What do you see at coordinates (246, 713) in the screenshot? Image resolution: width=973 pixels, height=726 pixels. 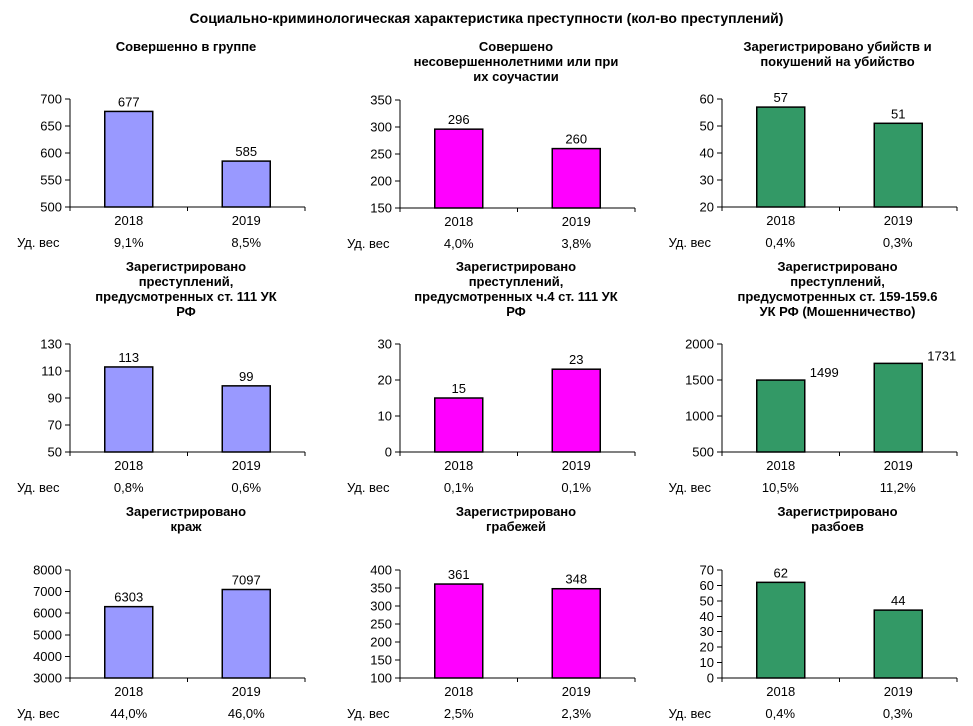 I see `ud-ves-value-2019: 46,0%` at bounding box center [246, 713].